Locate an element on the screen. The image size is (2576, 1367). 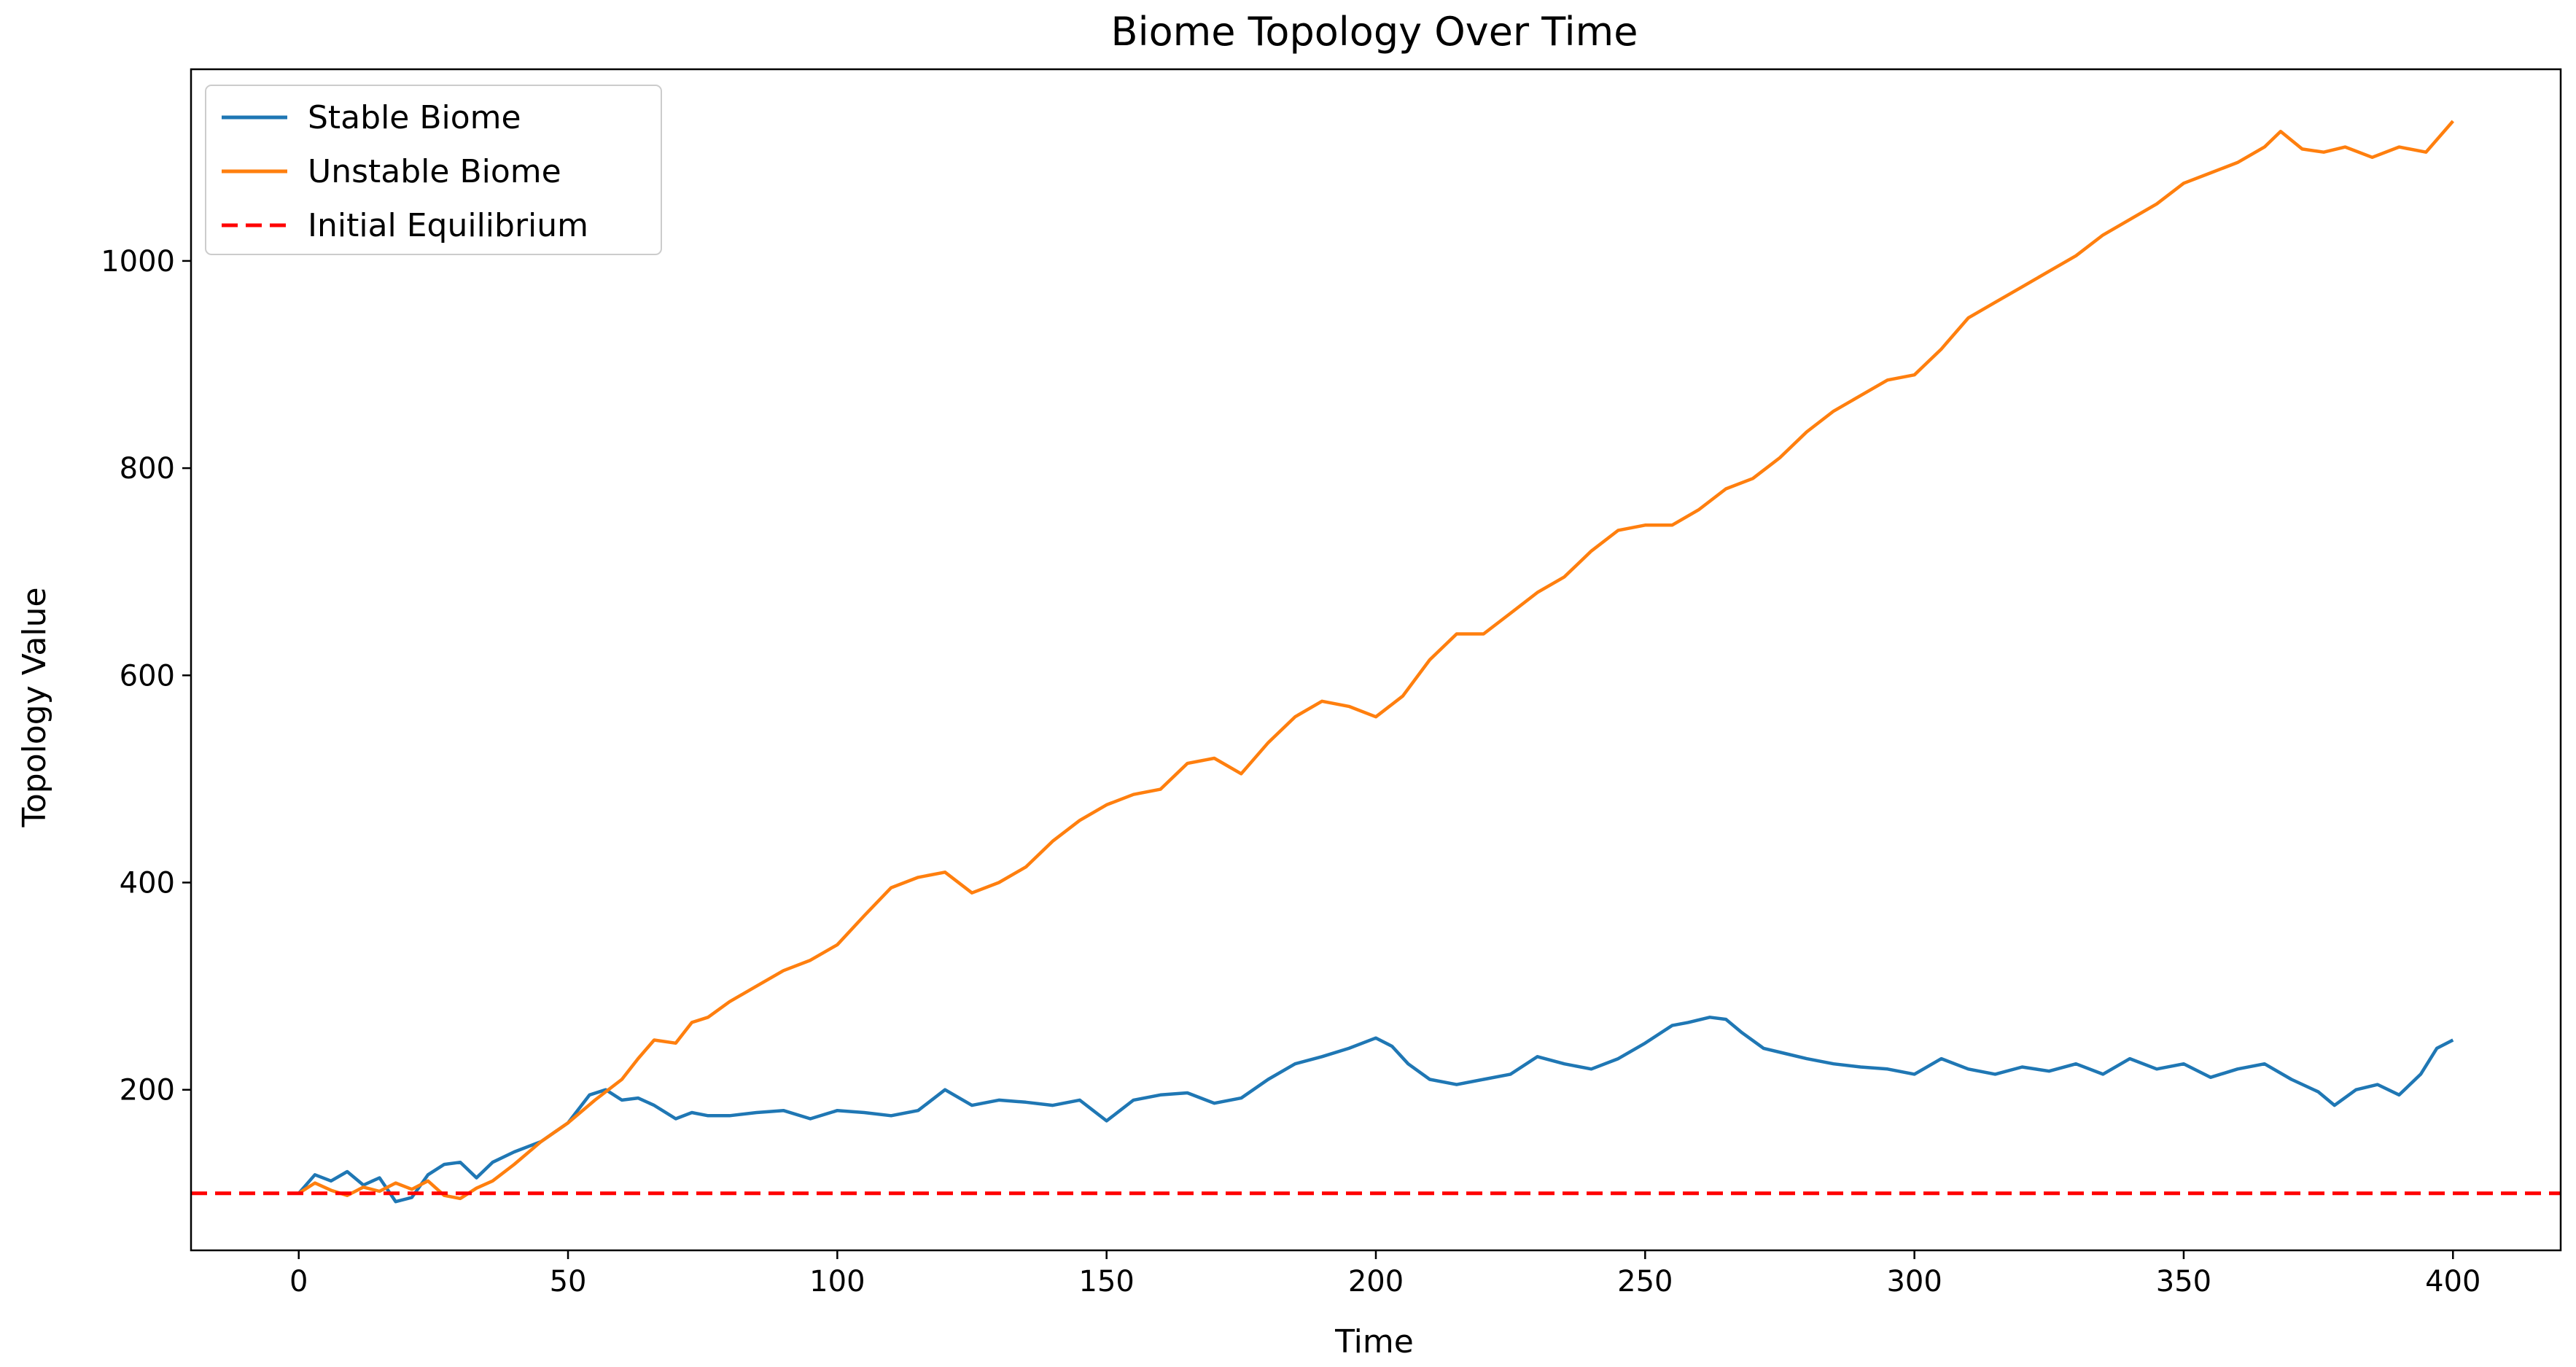
x-tick-label: 400 is located at coordinates (2452, 1281).